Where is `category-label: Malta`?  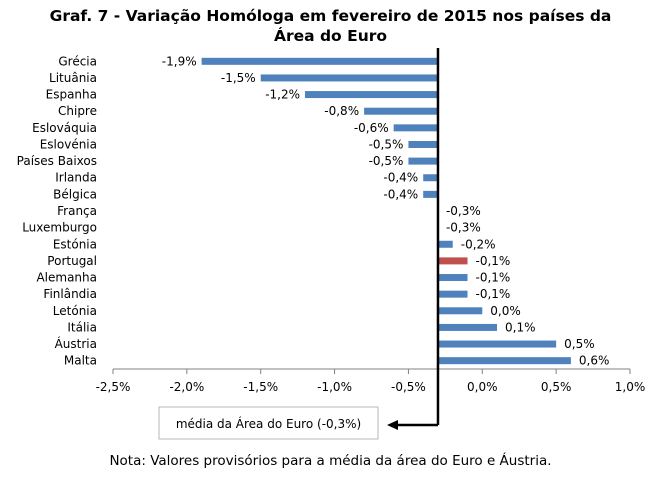
category-label: Malta is located at coordinates (80, 361).